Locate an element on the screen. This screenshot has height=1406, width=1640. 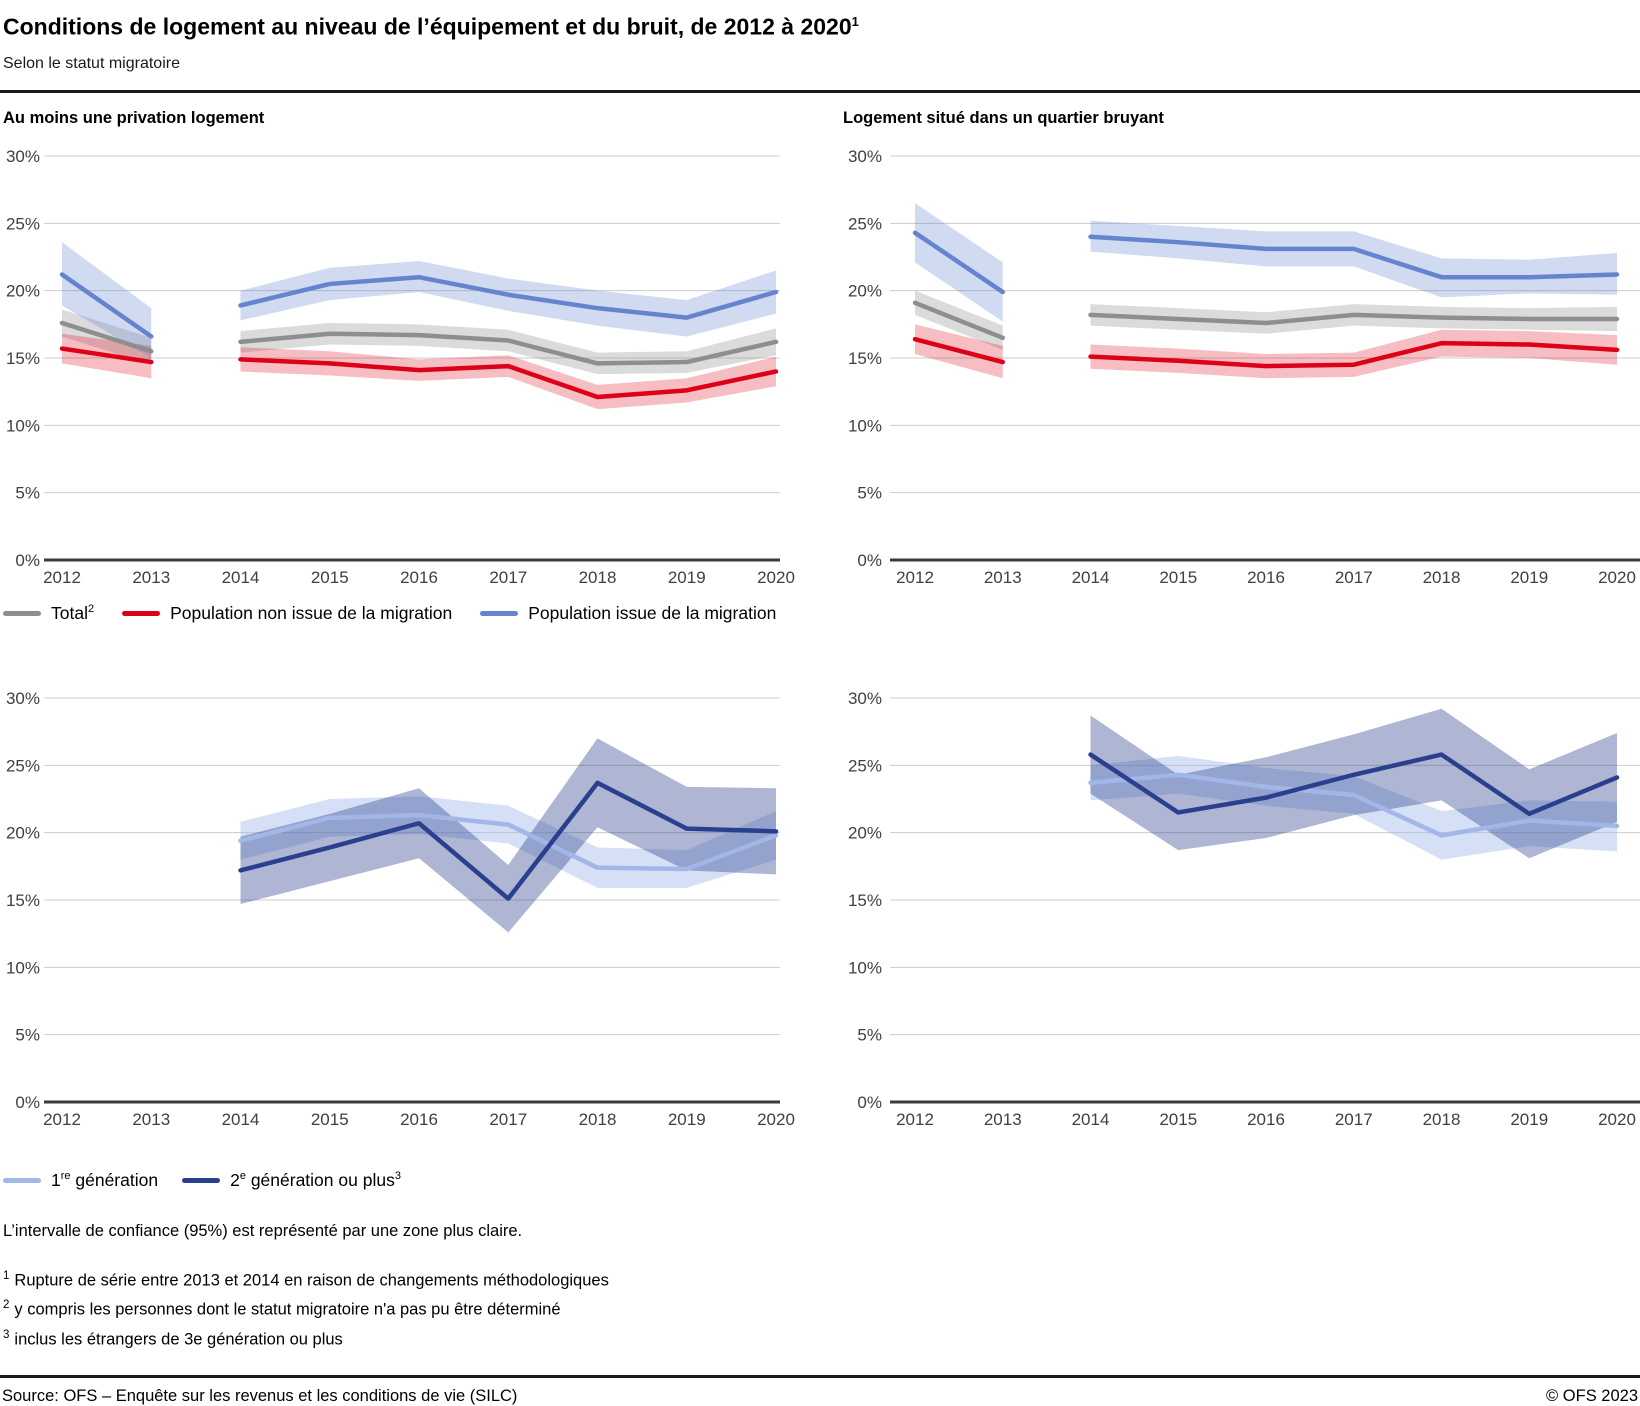
migration-line-swatch is located at coordinates (499, 614).